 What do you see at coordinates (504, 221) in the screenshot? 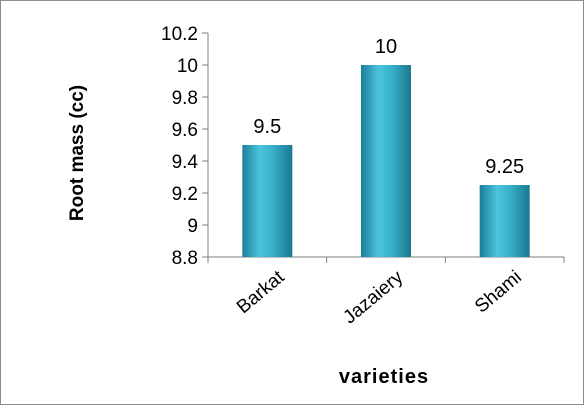
I see `bar-shami` at bounding box center [504, 221].